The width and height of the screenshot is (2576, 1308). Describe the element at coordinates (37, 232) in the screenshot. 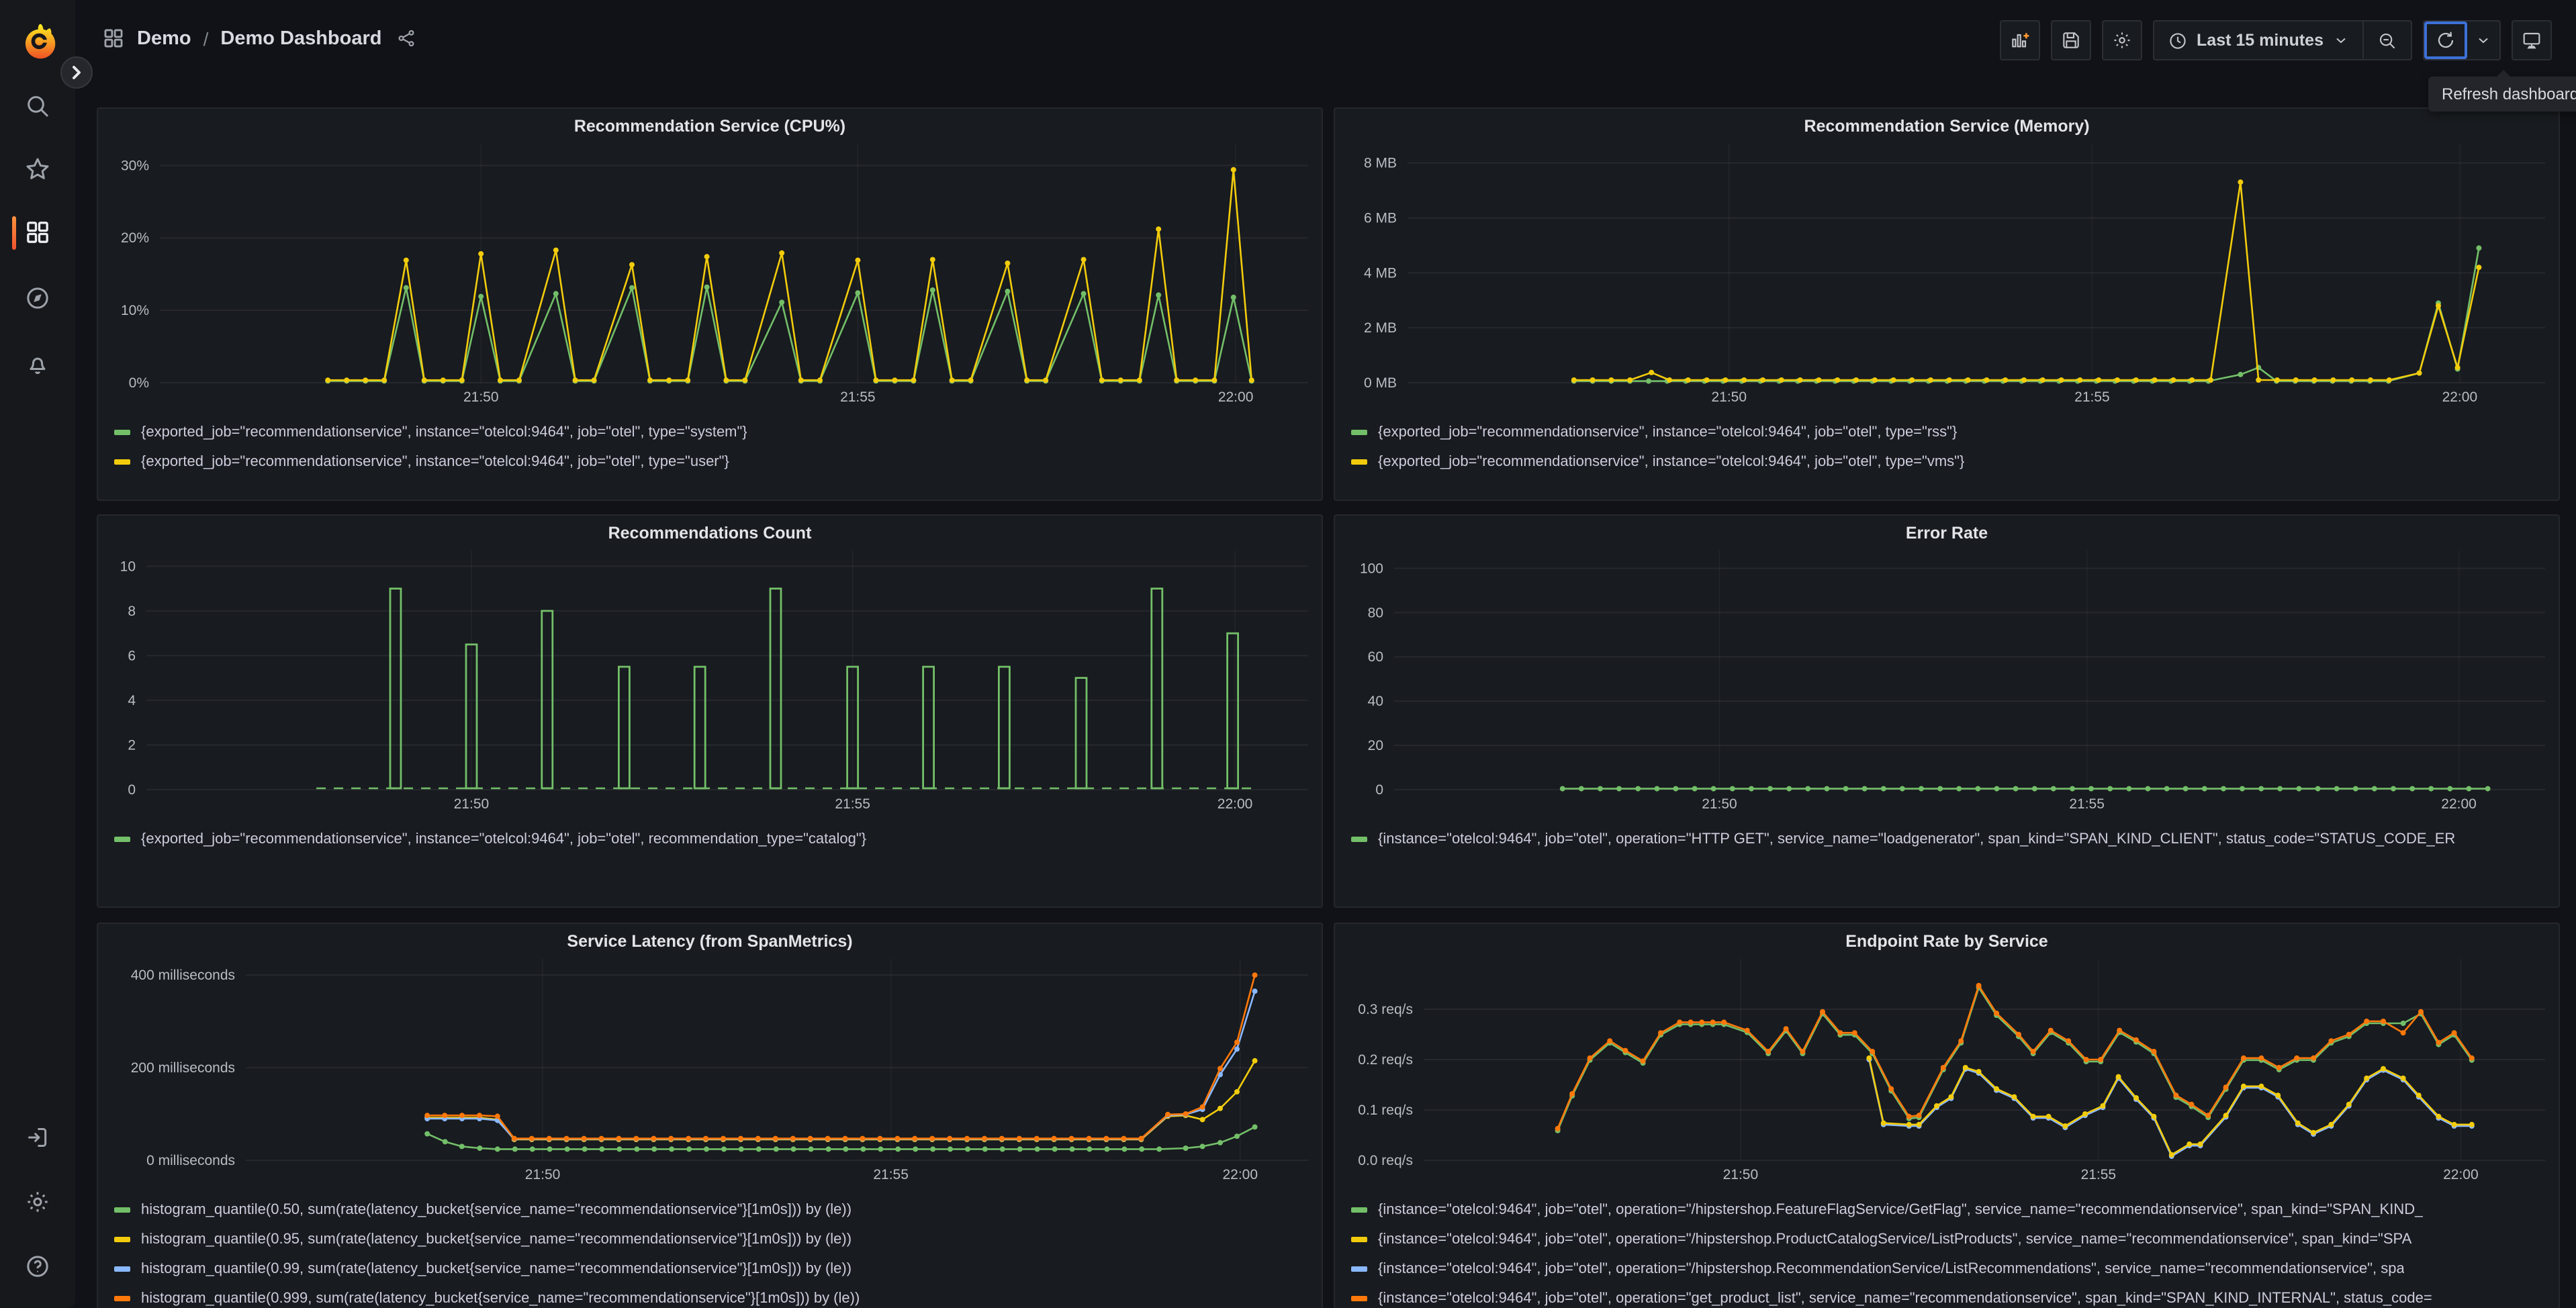

I see `dashboards-icon` at that location.